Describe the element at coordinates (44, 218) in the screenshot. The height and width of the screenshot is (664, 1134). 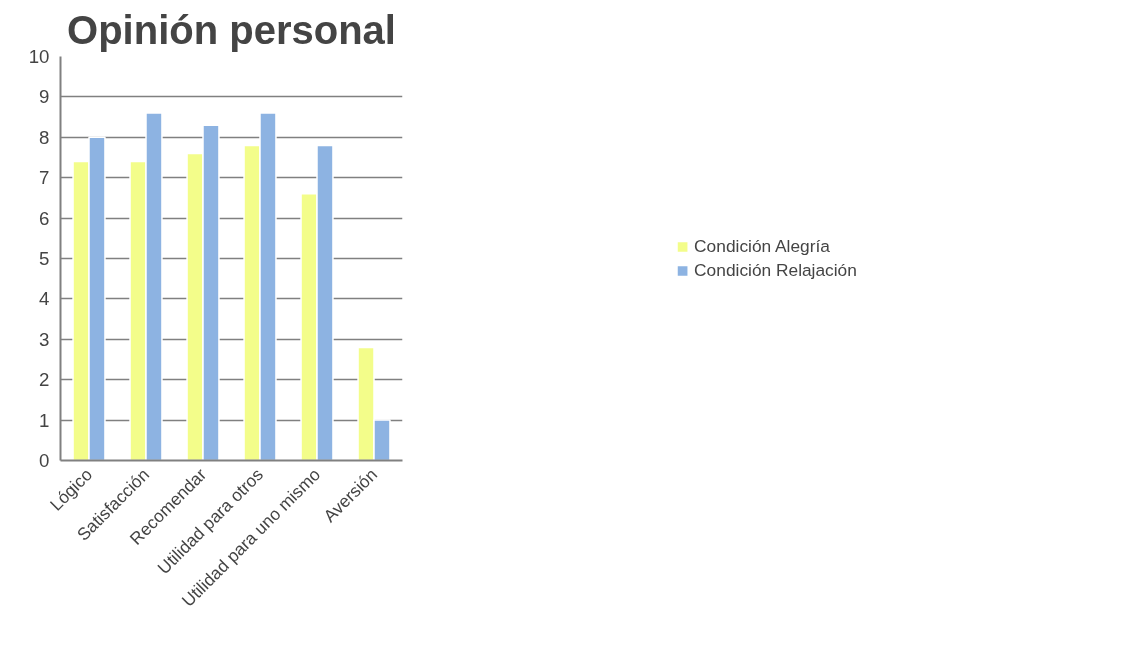
I see `y-tick-label: 6` at that location.